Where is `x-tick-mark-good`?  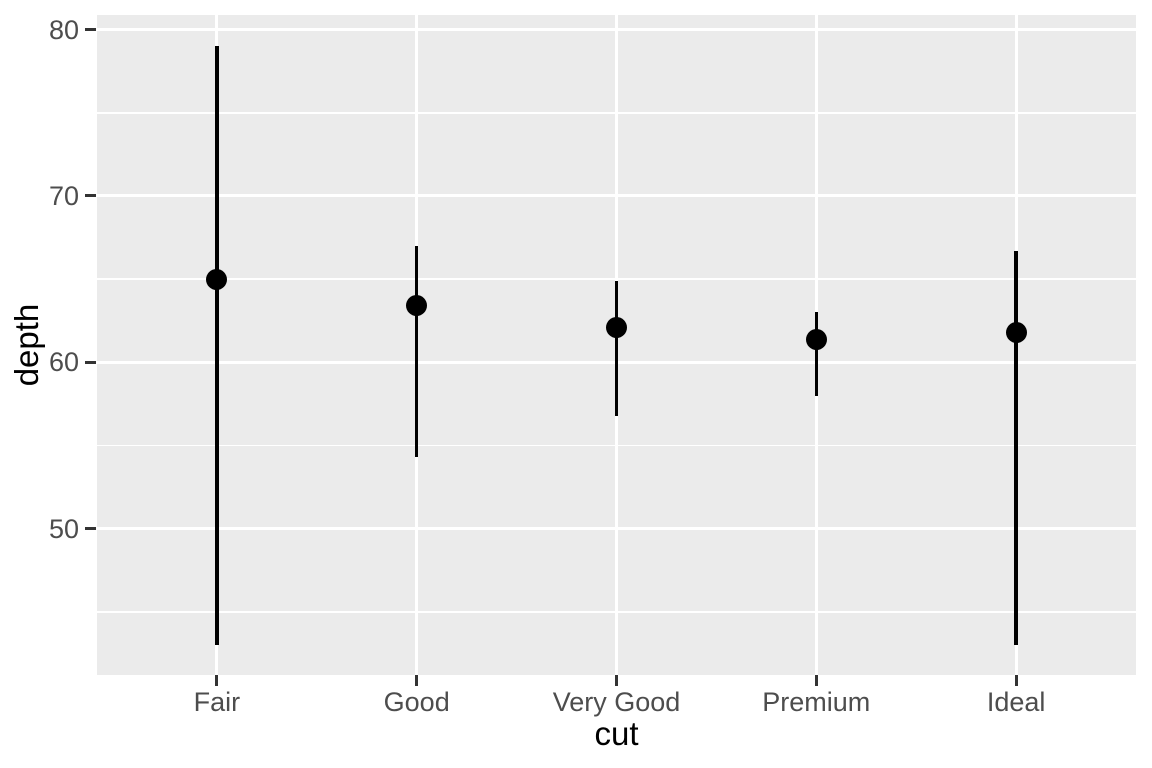
x-tick-mark-good is located at coordinates (417, 680).